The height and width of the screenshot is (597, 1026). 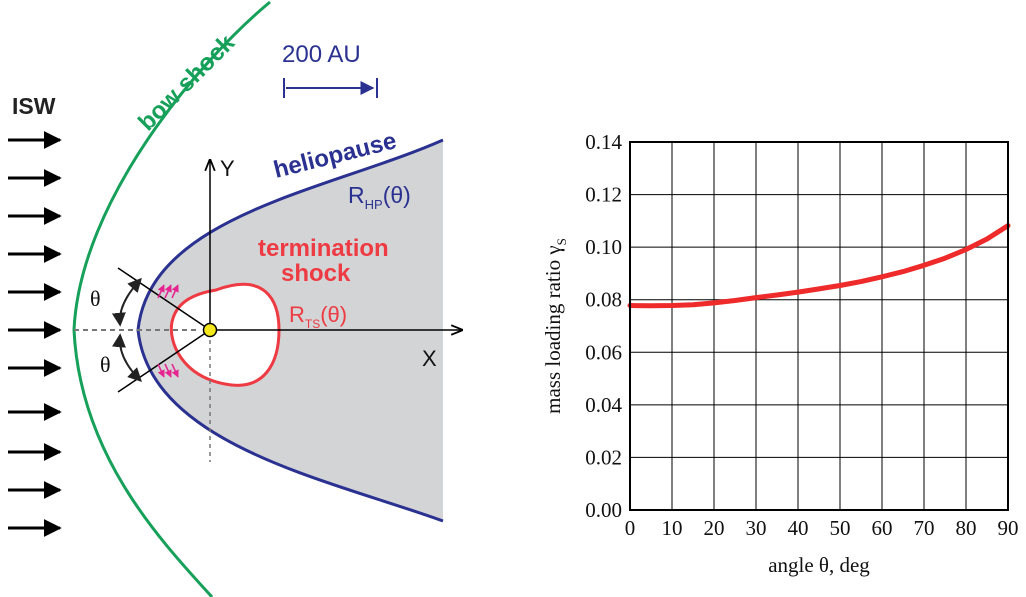 I want to click on isw-label: ISW, so click(x=34, y=106).